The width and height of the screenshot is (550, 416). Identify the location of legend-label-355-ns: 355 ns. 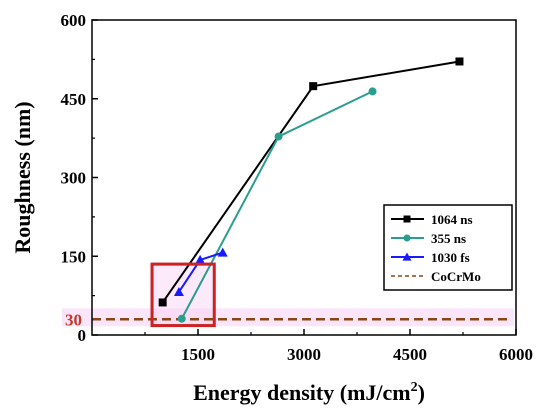
(448, 238).